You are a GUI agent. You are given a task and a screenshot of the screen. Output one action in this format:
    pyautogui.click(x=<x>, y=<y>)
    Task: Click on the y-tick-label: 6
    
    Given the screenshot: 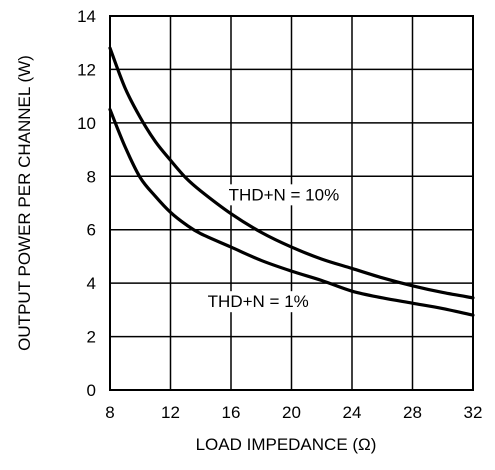 What is the action you would take?
    pyautogui.click(x=91, y=230)
    